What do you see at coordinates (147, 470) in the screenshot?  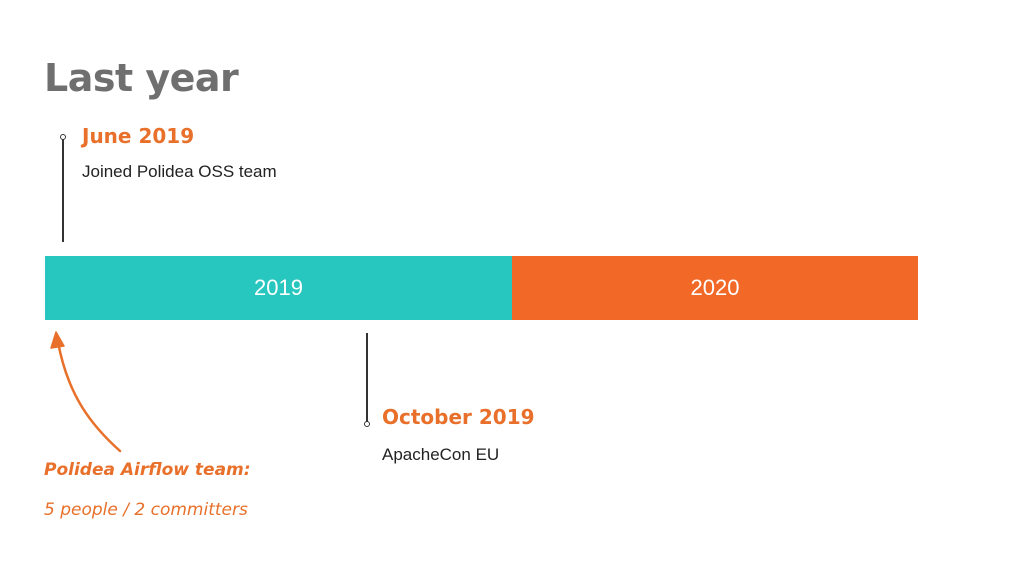 I see `annotation-team-title: Polidea Airflow team:` at bounding box center [147, 470].